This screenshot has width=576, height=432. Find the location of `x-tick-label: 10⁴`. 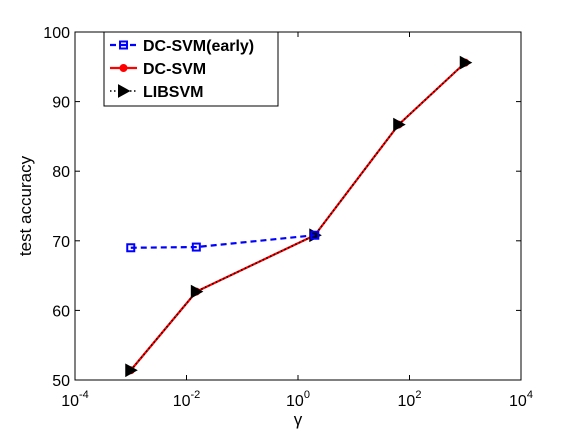

x-tick-label: 10⁴ is located at coordinates (521, 399).